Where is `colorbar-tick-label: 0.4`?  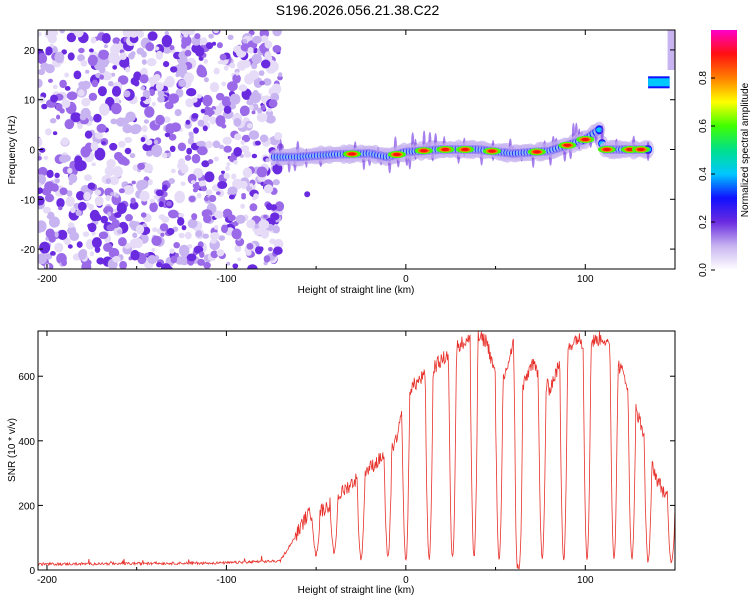
colorbar-tick-label: 0.4 is located at coordinates (703, 174).